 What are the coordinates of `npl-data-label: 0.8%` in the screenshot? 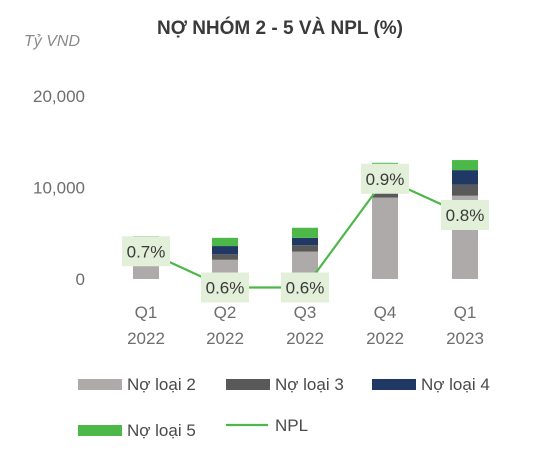 It's located at (465, 215).